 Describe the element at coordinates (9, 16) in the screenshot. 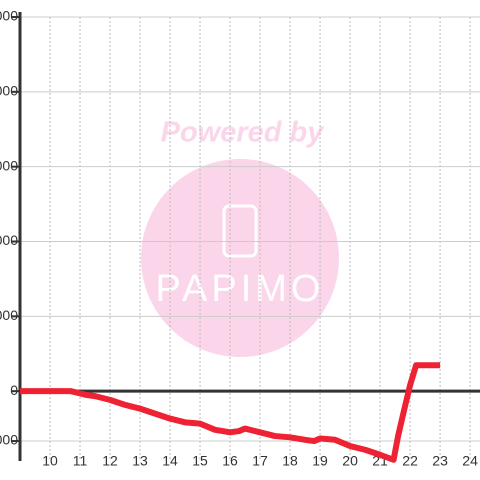

I see `y-tick-label: 150,000` at that location.